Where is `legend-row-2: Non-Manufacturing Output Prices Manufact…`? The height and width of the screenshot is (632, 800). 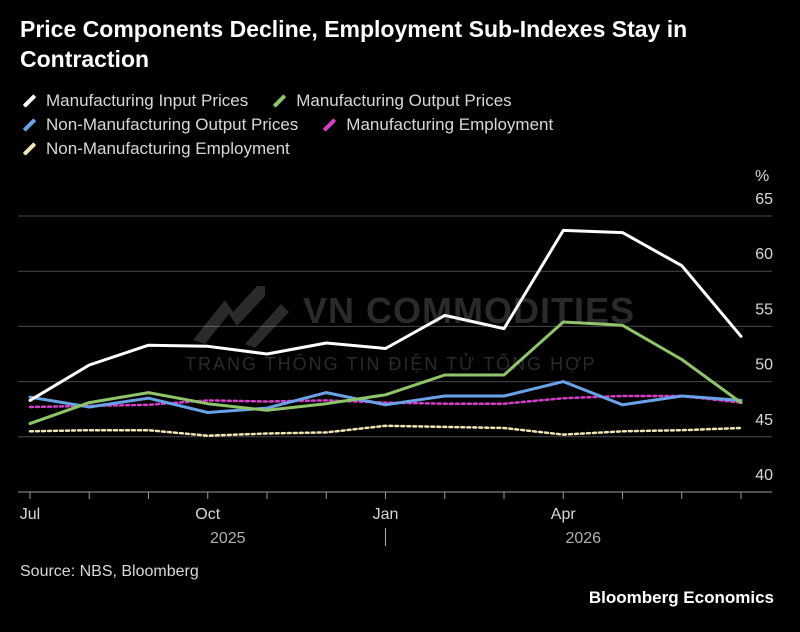 legend-row-2: Non-Manufacturing Output Prices Manufact… is located at coordinates (400, 125).